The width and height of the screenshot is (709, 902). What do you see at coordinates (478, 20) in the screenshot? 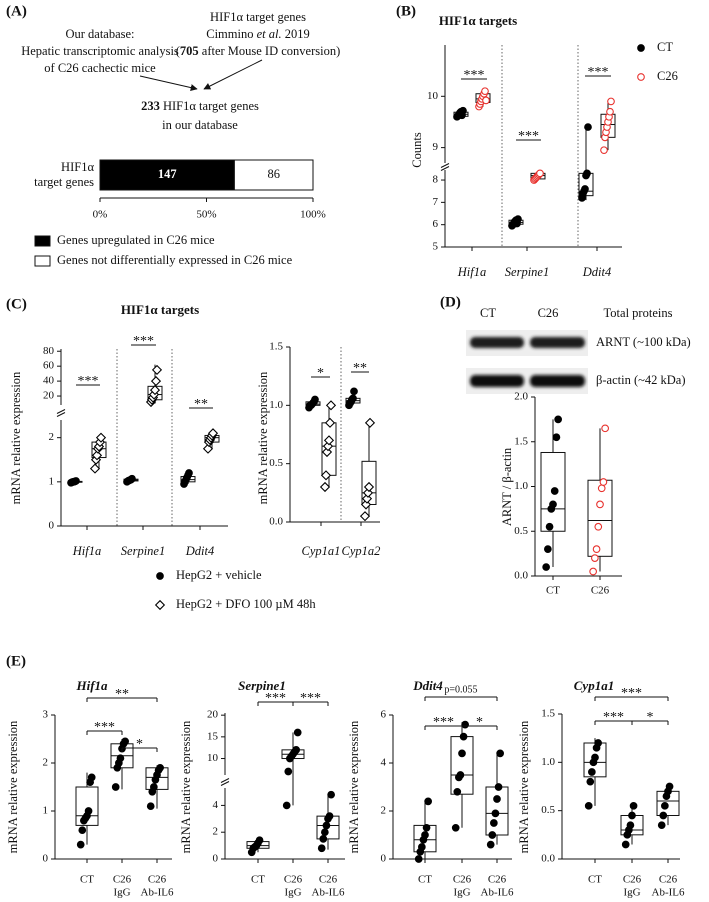
I see `chart-title: HIF1α targets` at bounding box center [478, 20].